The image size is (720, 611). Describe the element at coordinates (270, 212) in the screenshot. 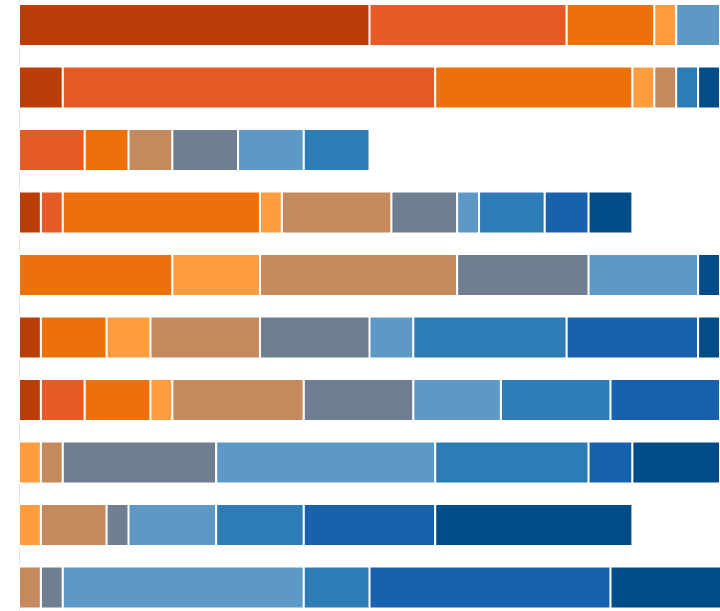

I see `bar-segment-row4-s4` at that location.